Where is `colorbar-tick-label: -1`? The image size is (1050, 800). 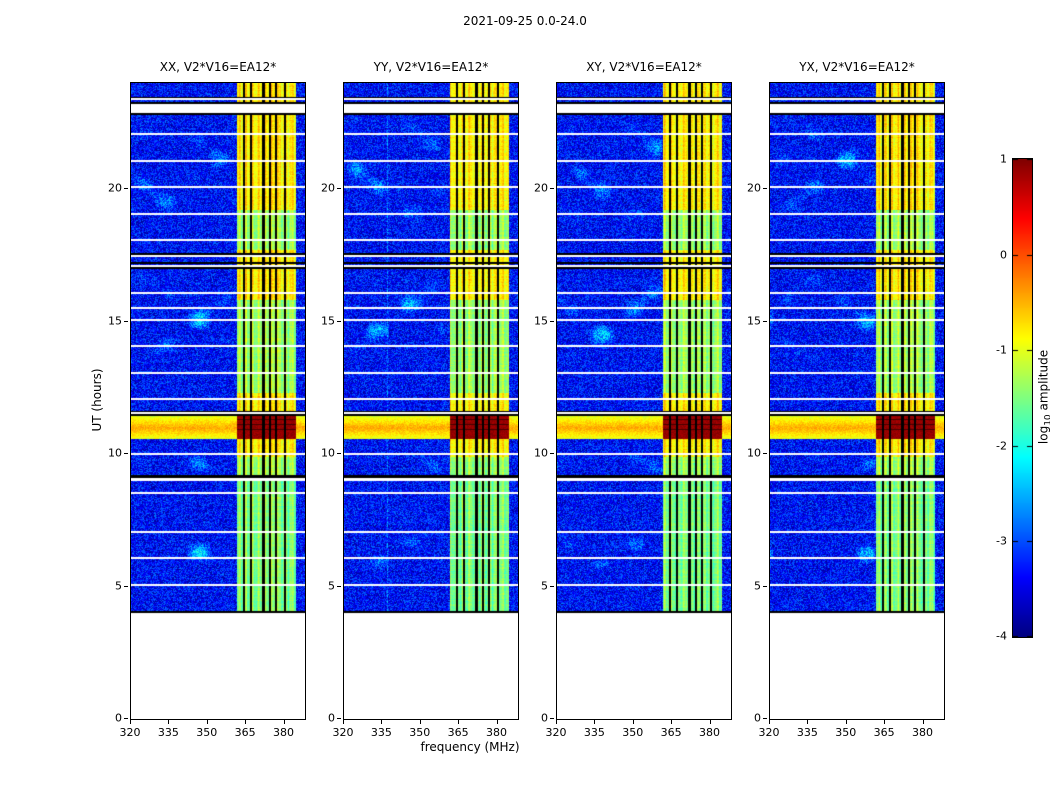
colorbar-tick-label: -1 is located at coordinates (1001, 350).